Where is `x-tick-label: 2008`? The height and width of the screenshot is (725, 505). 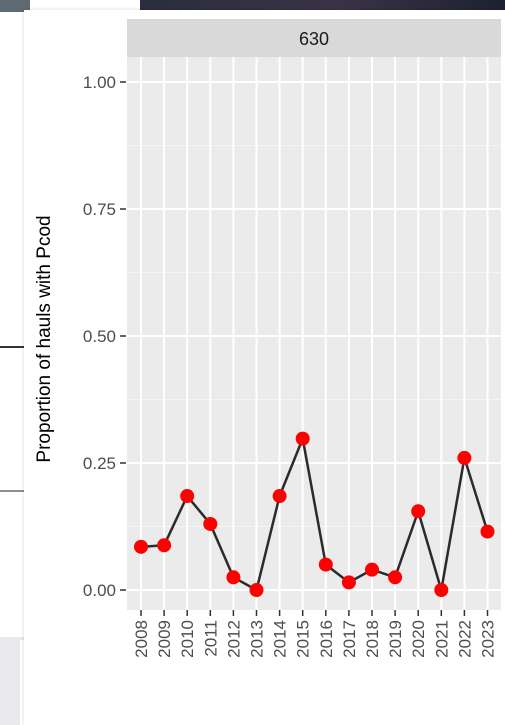
x-tick-label: 2008 is located at coordinates (141, 639).